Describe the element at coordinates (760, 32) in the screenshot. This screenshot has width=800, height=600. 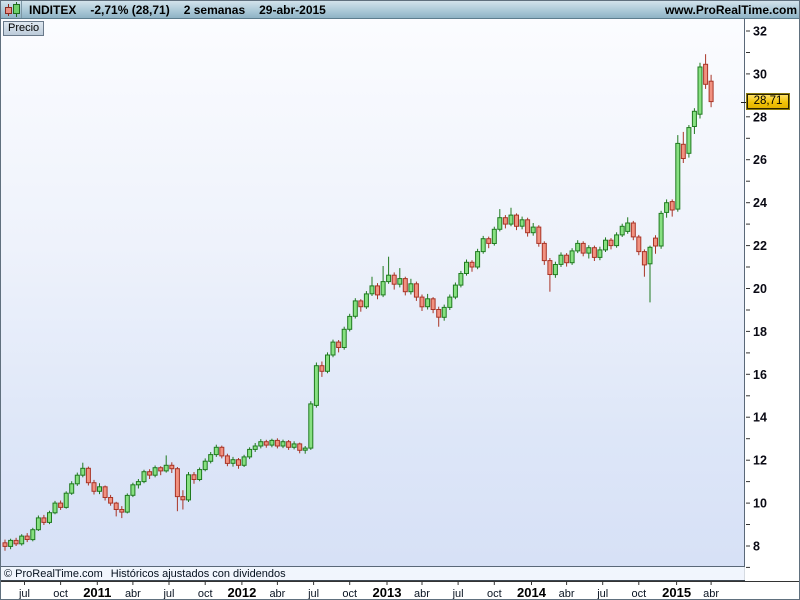
I see `svg-text: 32` at that location.